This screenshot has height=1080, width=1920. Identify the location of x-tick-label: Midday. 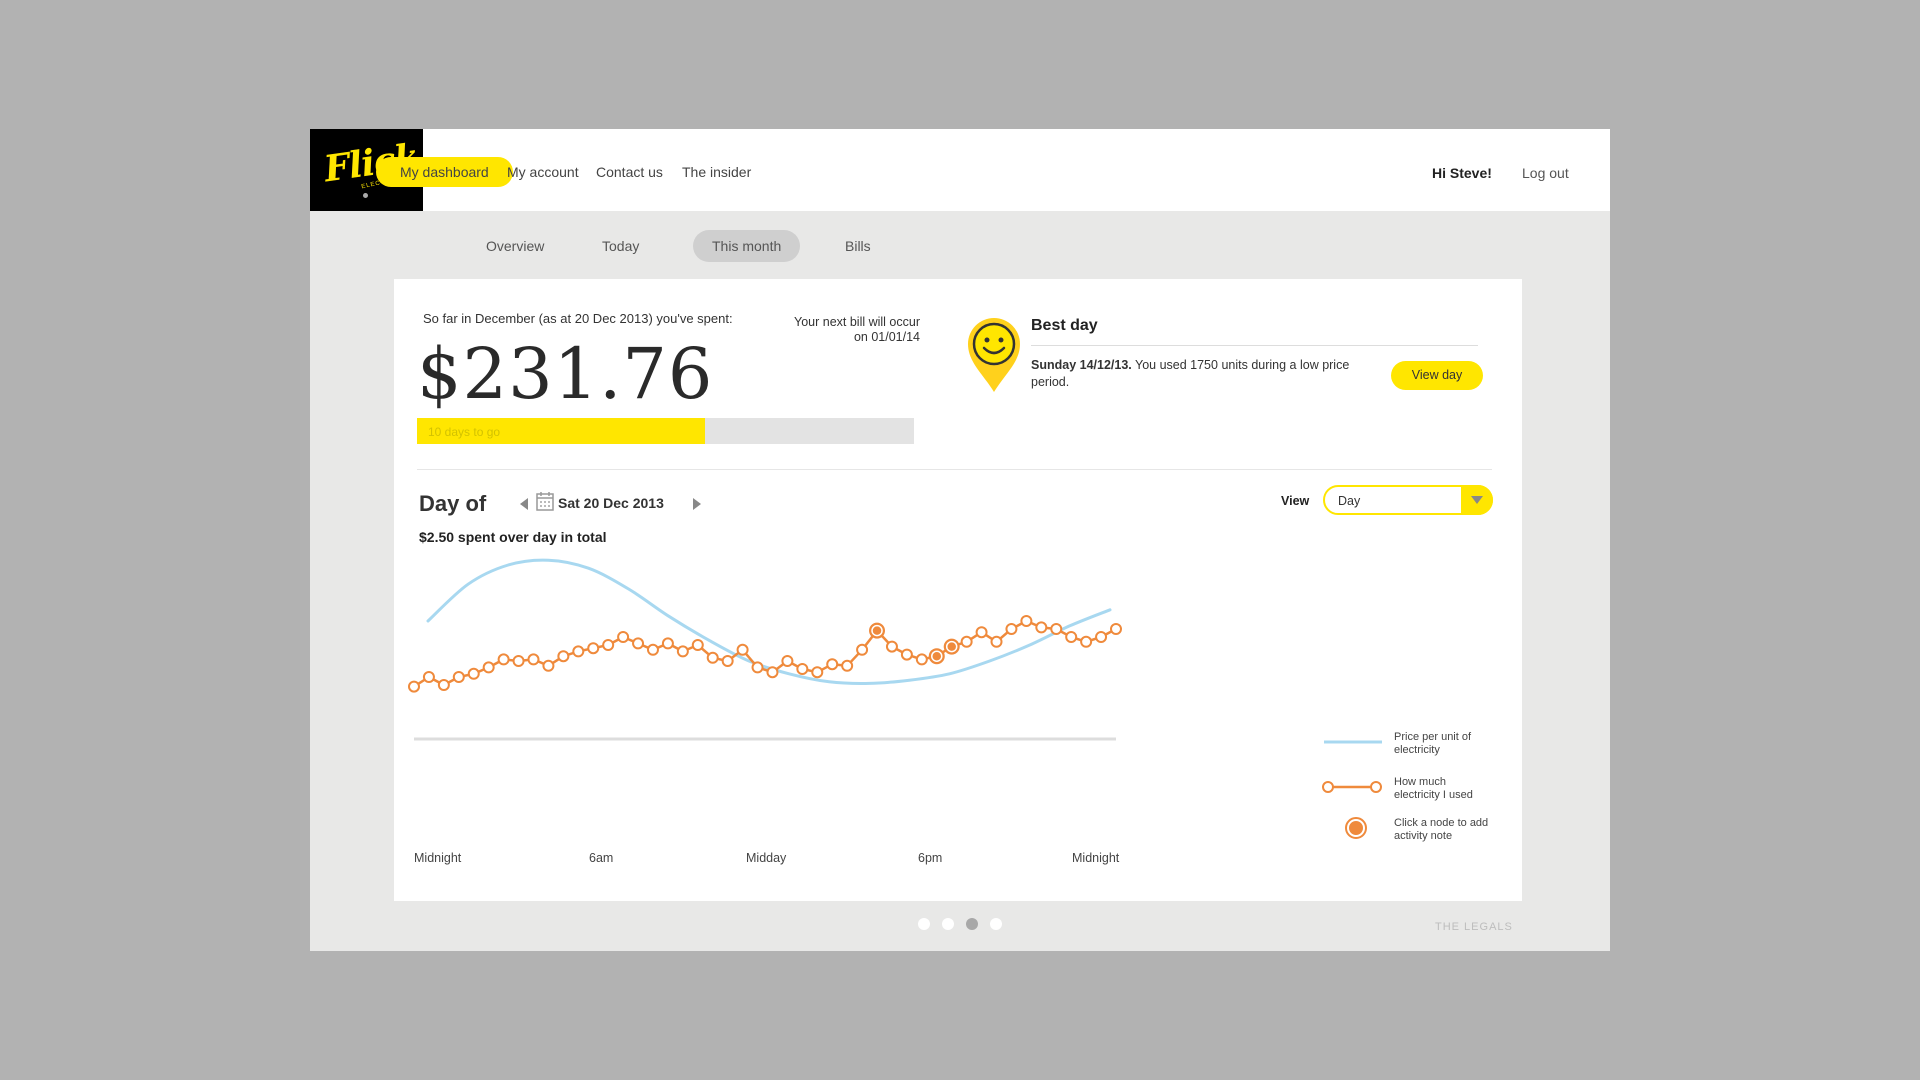
(766, 858).